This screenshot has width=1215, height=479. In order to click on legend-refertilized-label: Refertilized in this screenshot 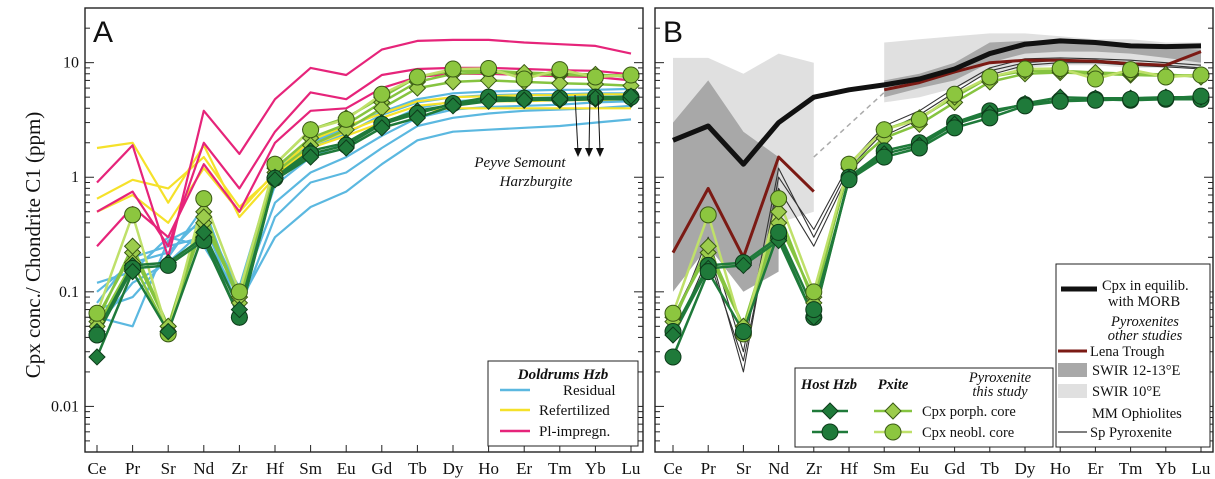, I will do `click(574, 411)`.